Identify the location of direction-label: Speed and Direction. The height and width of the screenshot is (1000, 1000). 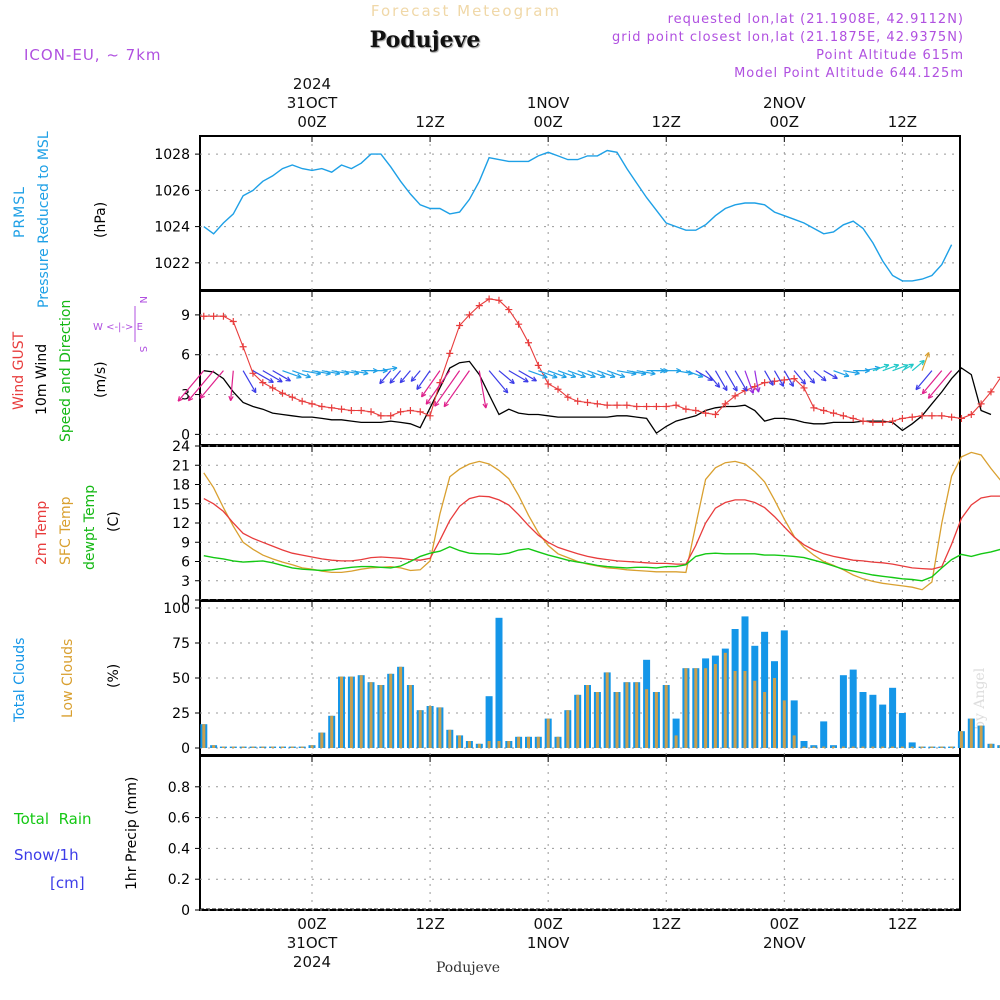
(66, 371).